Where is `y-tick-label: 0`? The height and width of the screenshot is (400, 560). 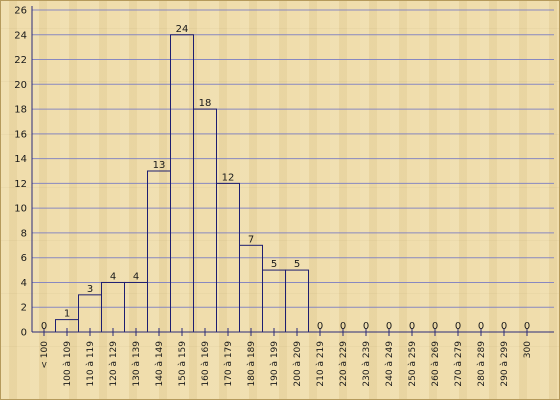
y-tick-label: 0 is located at coordinates (24, 333).